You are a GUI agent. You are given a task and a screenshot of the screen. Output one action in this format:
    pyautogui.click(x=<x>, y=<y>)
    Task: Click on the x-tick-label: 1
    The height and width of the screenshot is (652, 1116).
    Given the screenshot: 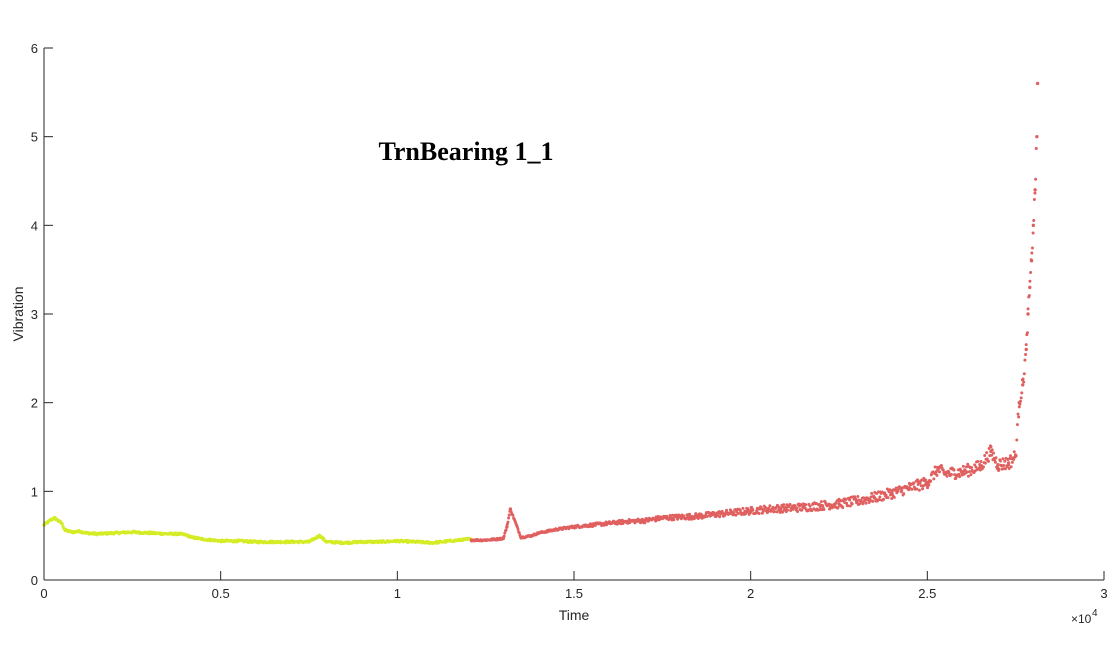 What is the action you would take?
    pyautogui.click(x=397, y=593)
    